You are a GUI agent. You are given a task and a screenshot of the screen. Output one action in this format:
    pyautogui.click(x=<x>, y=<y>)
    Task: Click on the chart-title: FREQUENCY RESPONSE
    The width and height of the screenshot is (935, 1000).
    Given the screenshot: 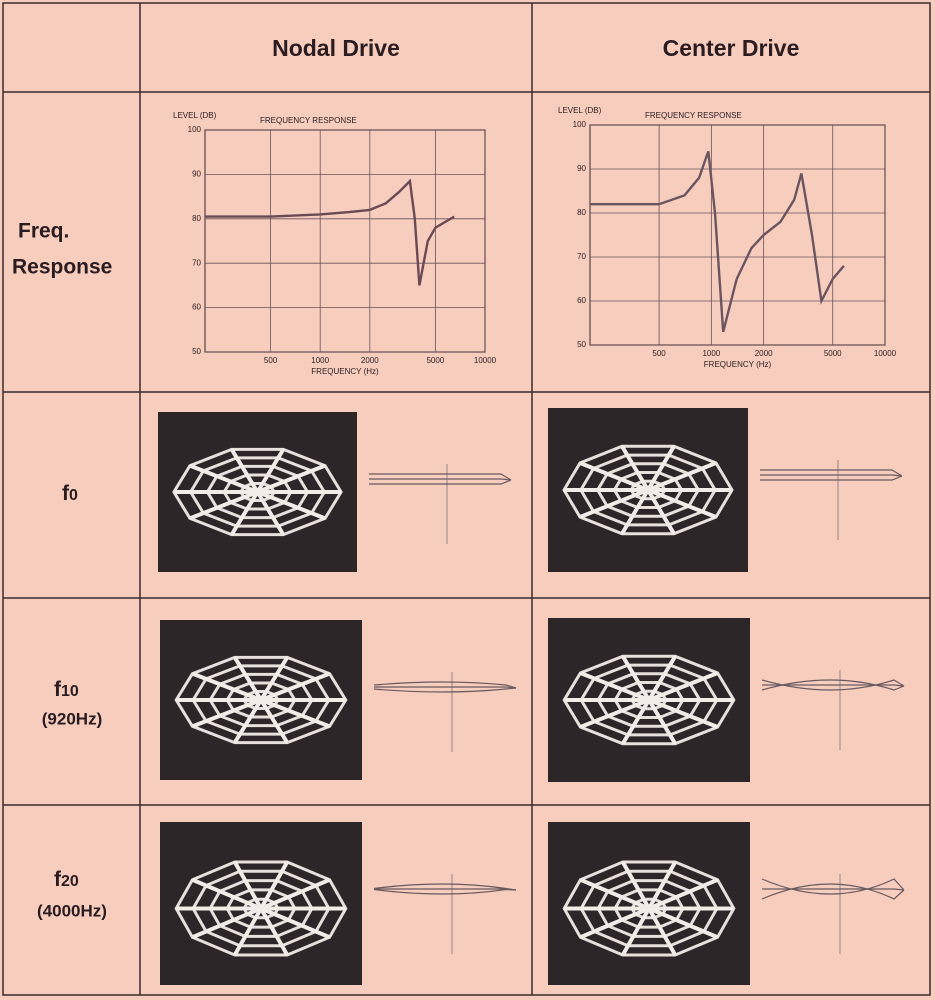 What is the action you would take?
    pyautogui.click(x=308, y=120)
    